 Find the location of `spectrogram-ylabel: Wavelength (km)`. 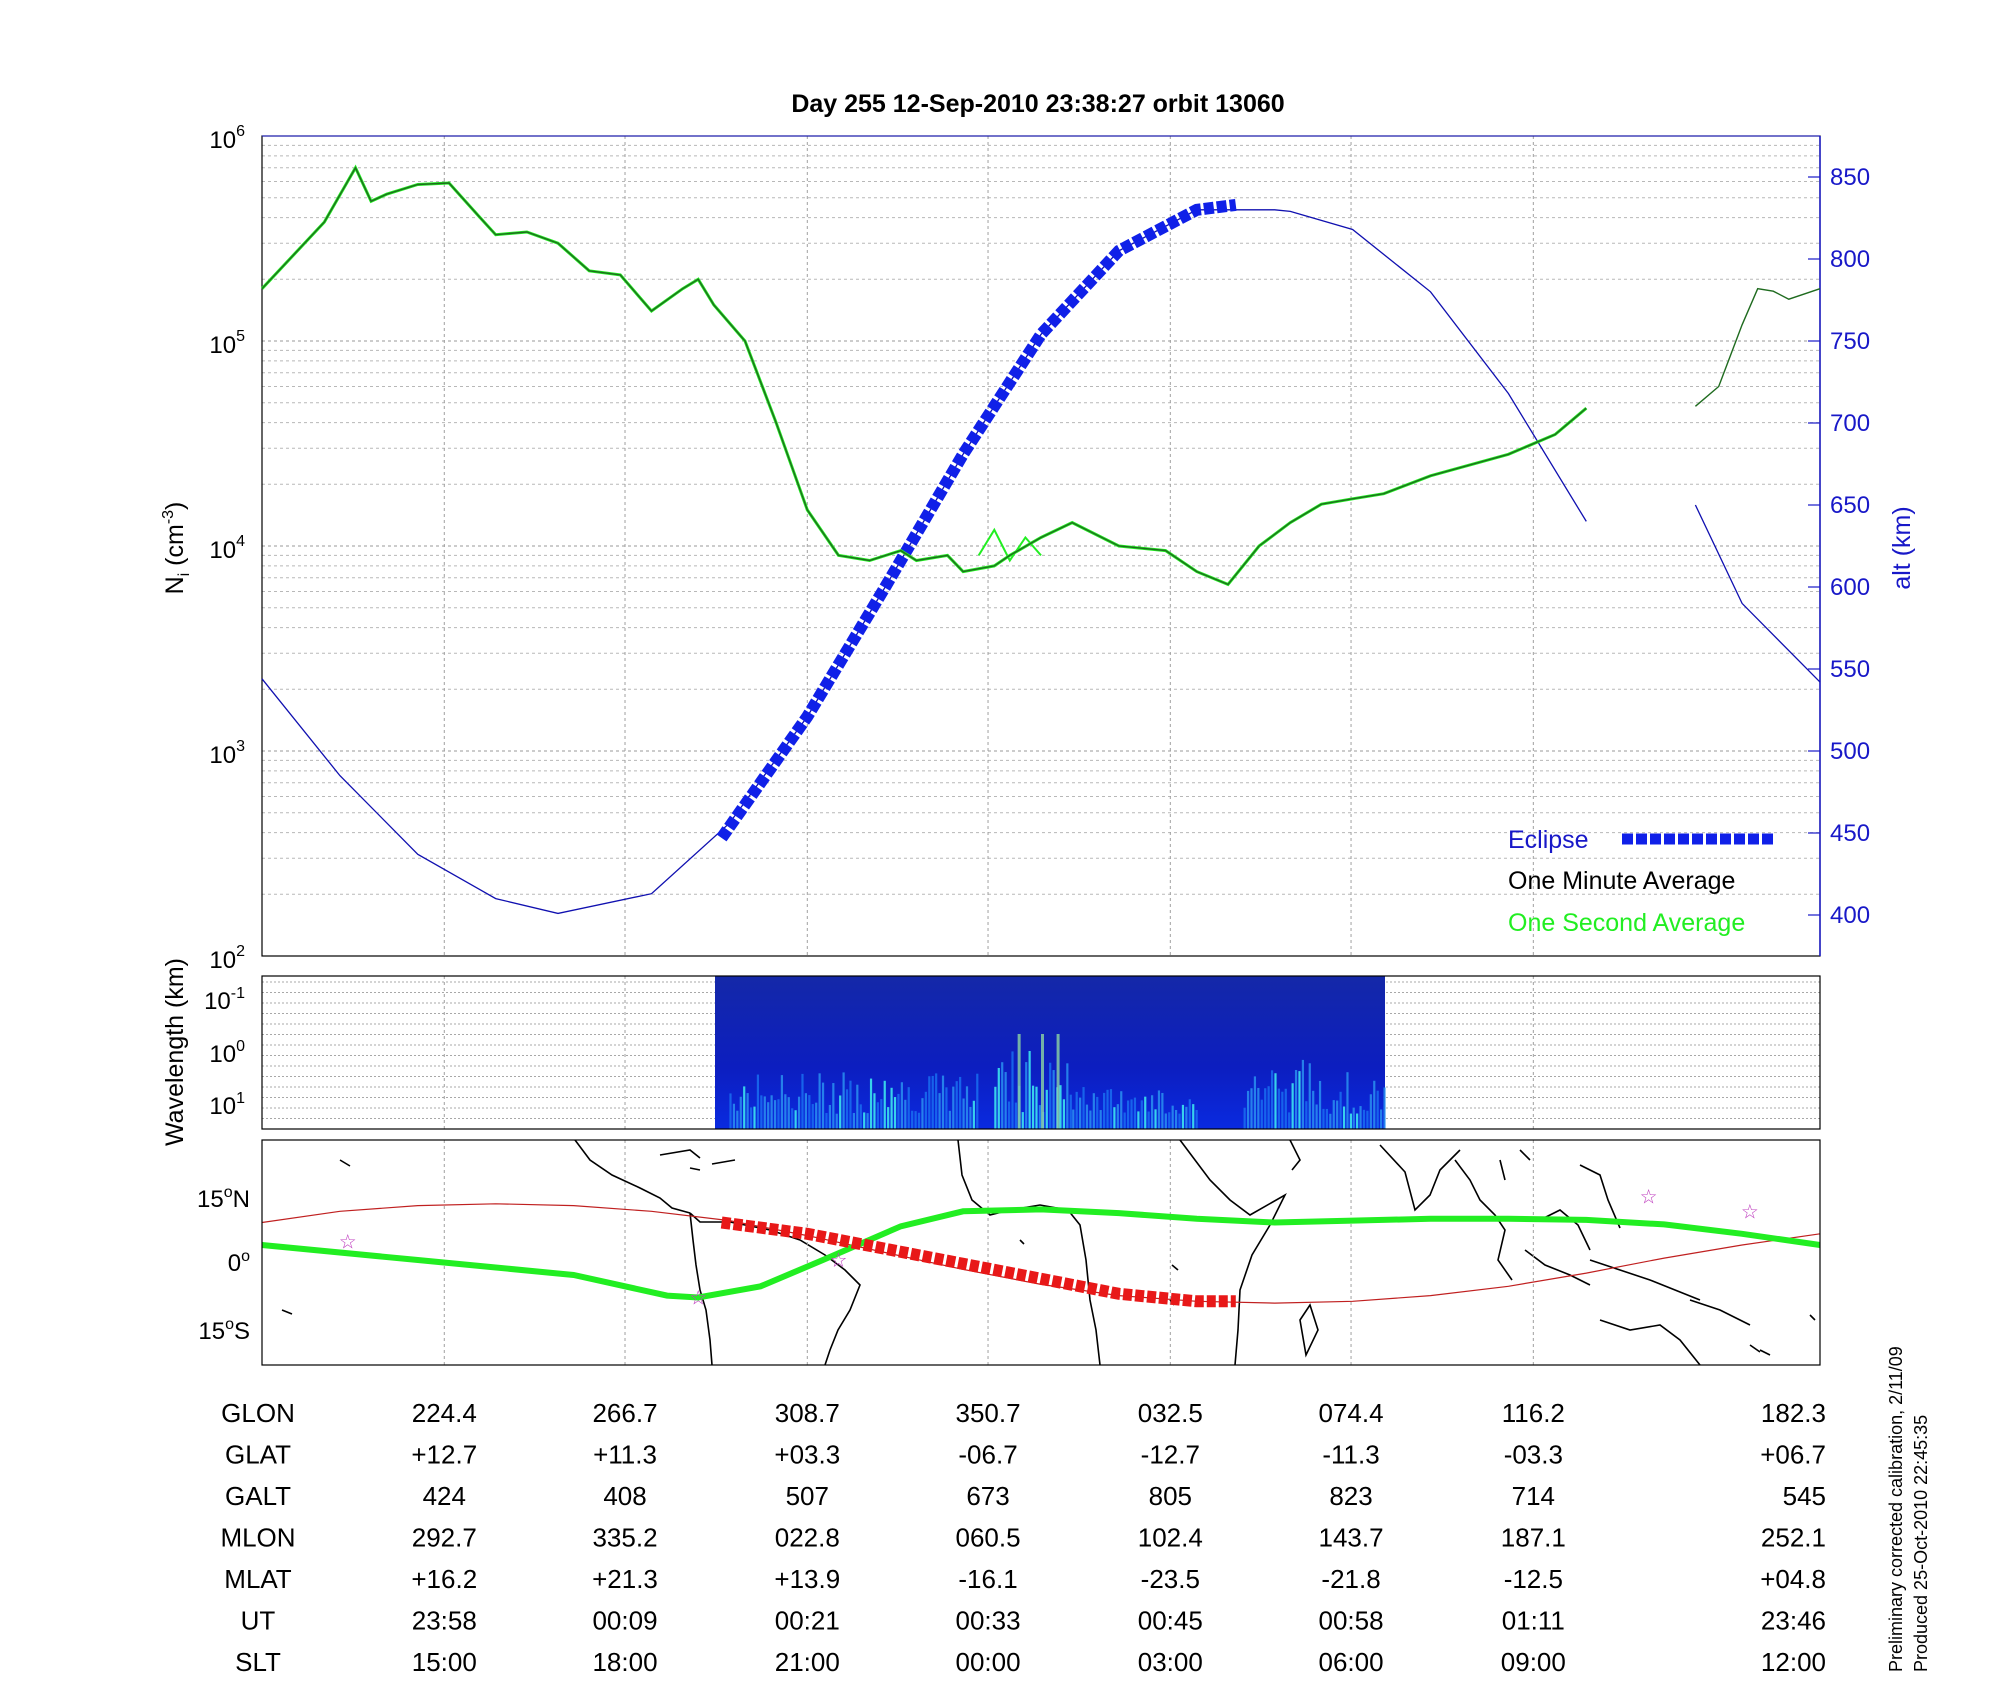

spectrogram-ylabel: Wavelength (km) is located at coordinates (175, 1052).